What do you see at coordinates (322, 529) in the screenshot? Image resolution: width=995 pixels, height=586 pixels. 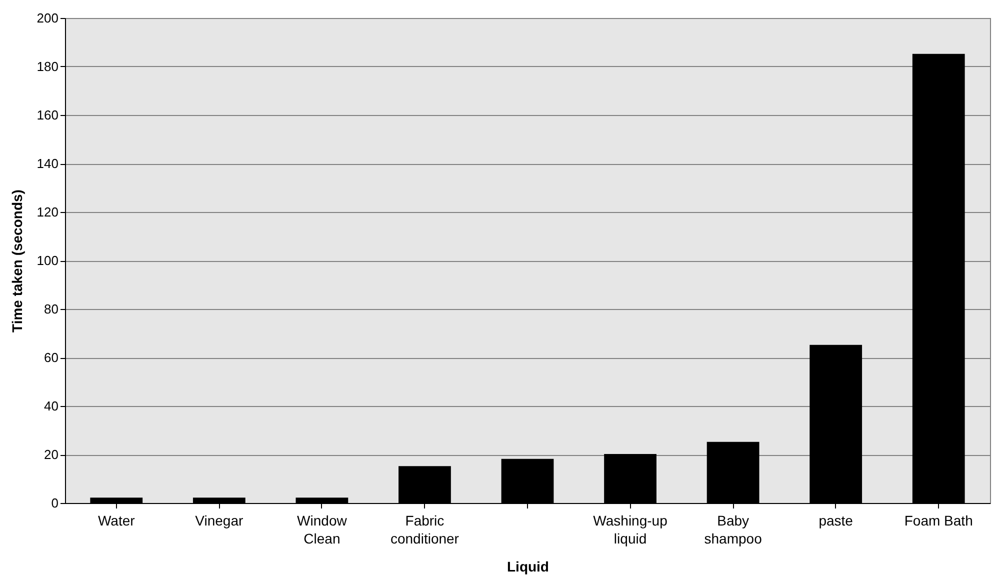 I see `x-tick-label: Window Clean` at bounding box center [322, 529].